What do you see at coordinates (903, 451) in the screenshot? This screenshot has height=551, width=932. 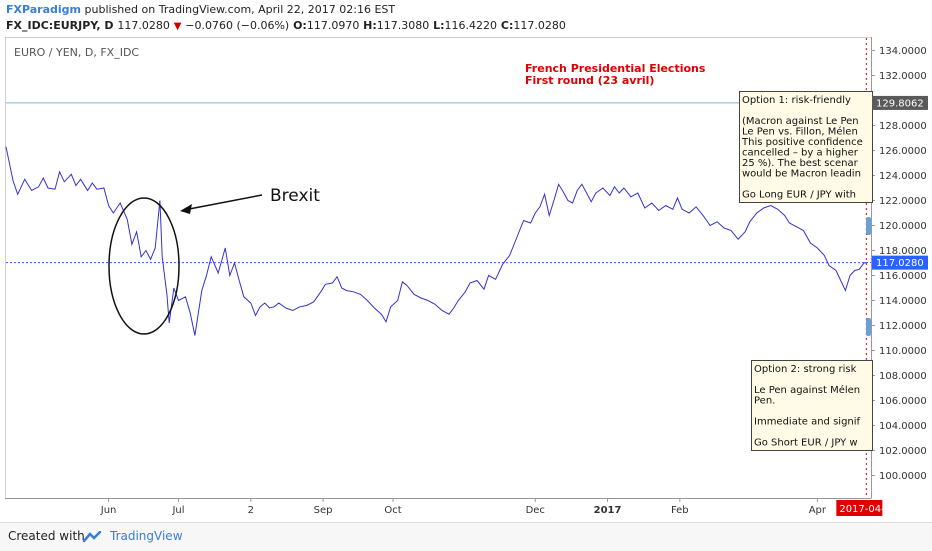 I see `y-tick-label: 102.0000` at bounding box center [903, 451].